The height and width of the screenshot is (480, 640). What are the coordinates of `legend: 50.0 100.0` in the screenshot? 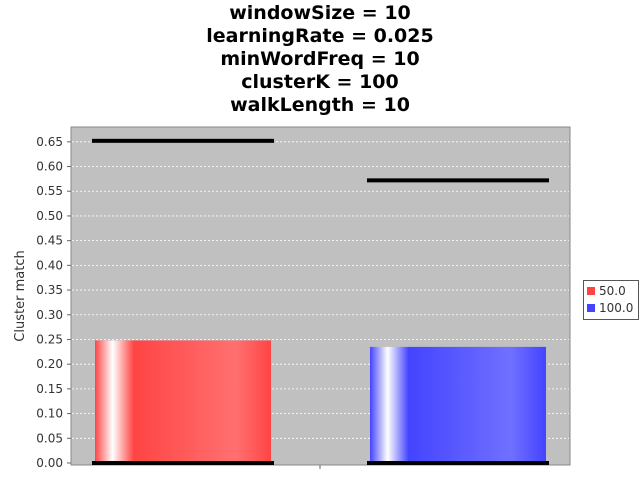 It's located at (611, 300).